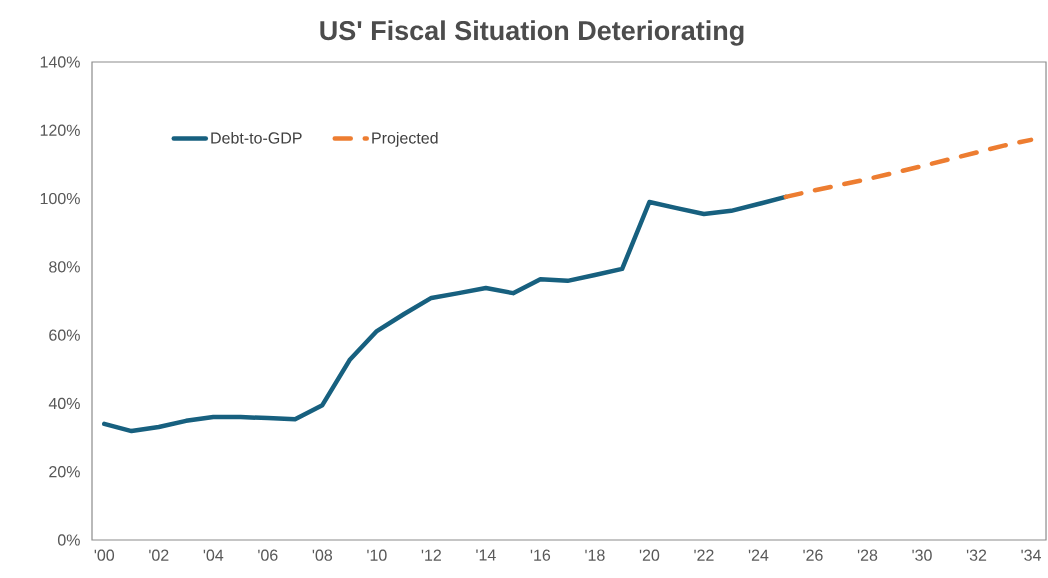 This screenshot has height=578, width=1048. Describe the element at coordinates (256, 137) in the screenshot. I see `legend-label: Debt-to-GDP` at that location.